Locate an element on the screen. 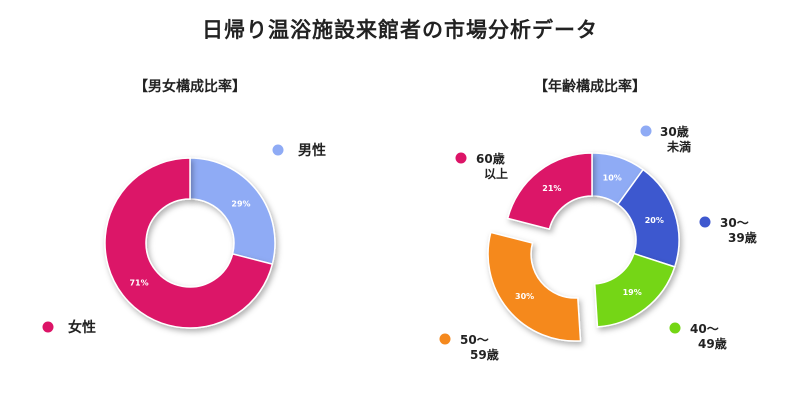 Image resolution: width=800 pixels, height=401 pixels. age-legend-label-0-0: 30歳 is located at coordinates (674, 131).